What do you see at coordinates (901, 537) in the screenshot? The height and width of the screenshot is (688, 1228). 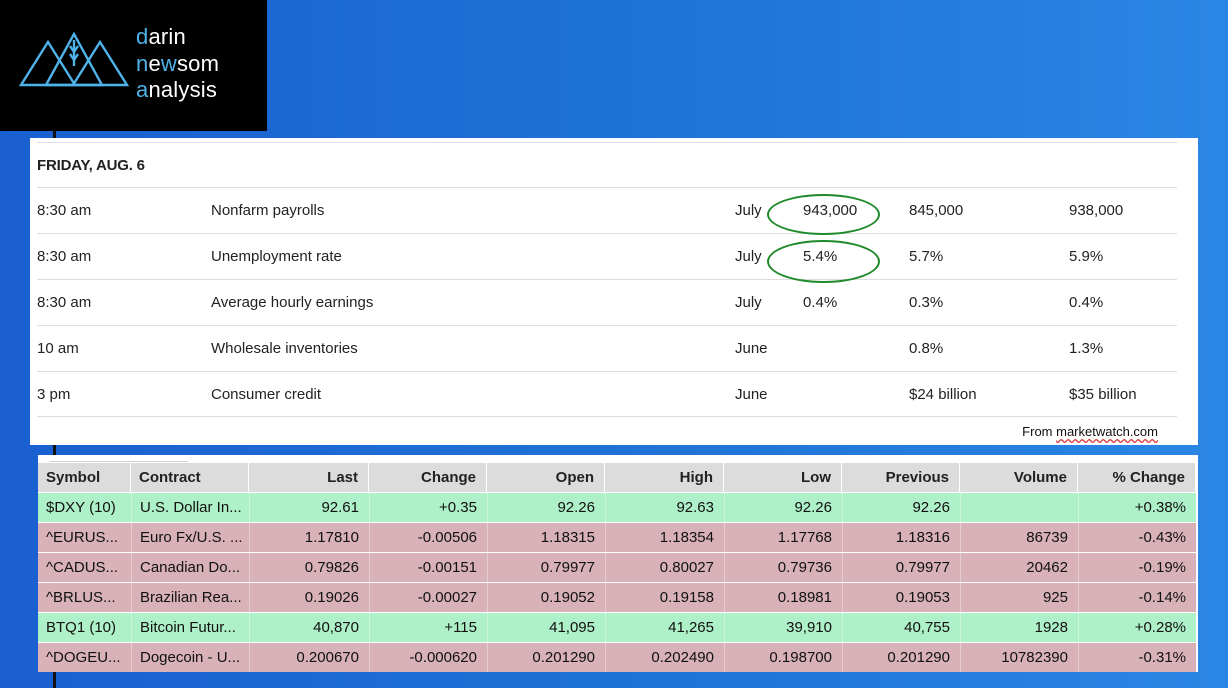 I see `cell-previous: 1.18316` at bounding box center [901, 537].